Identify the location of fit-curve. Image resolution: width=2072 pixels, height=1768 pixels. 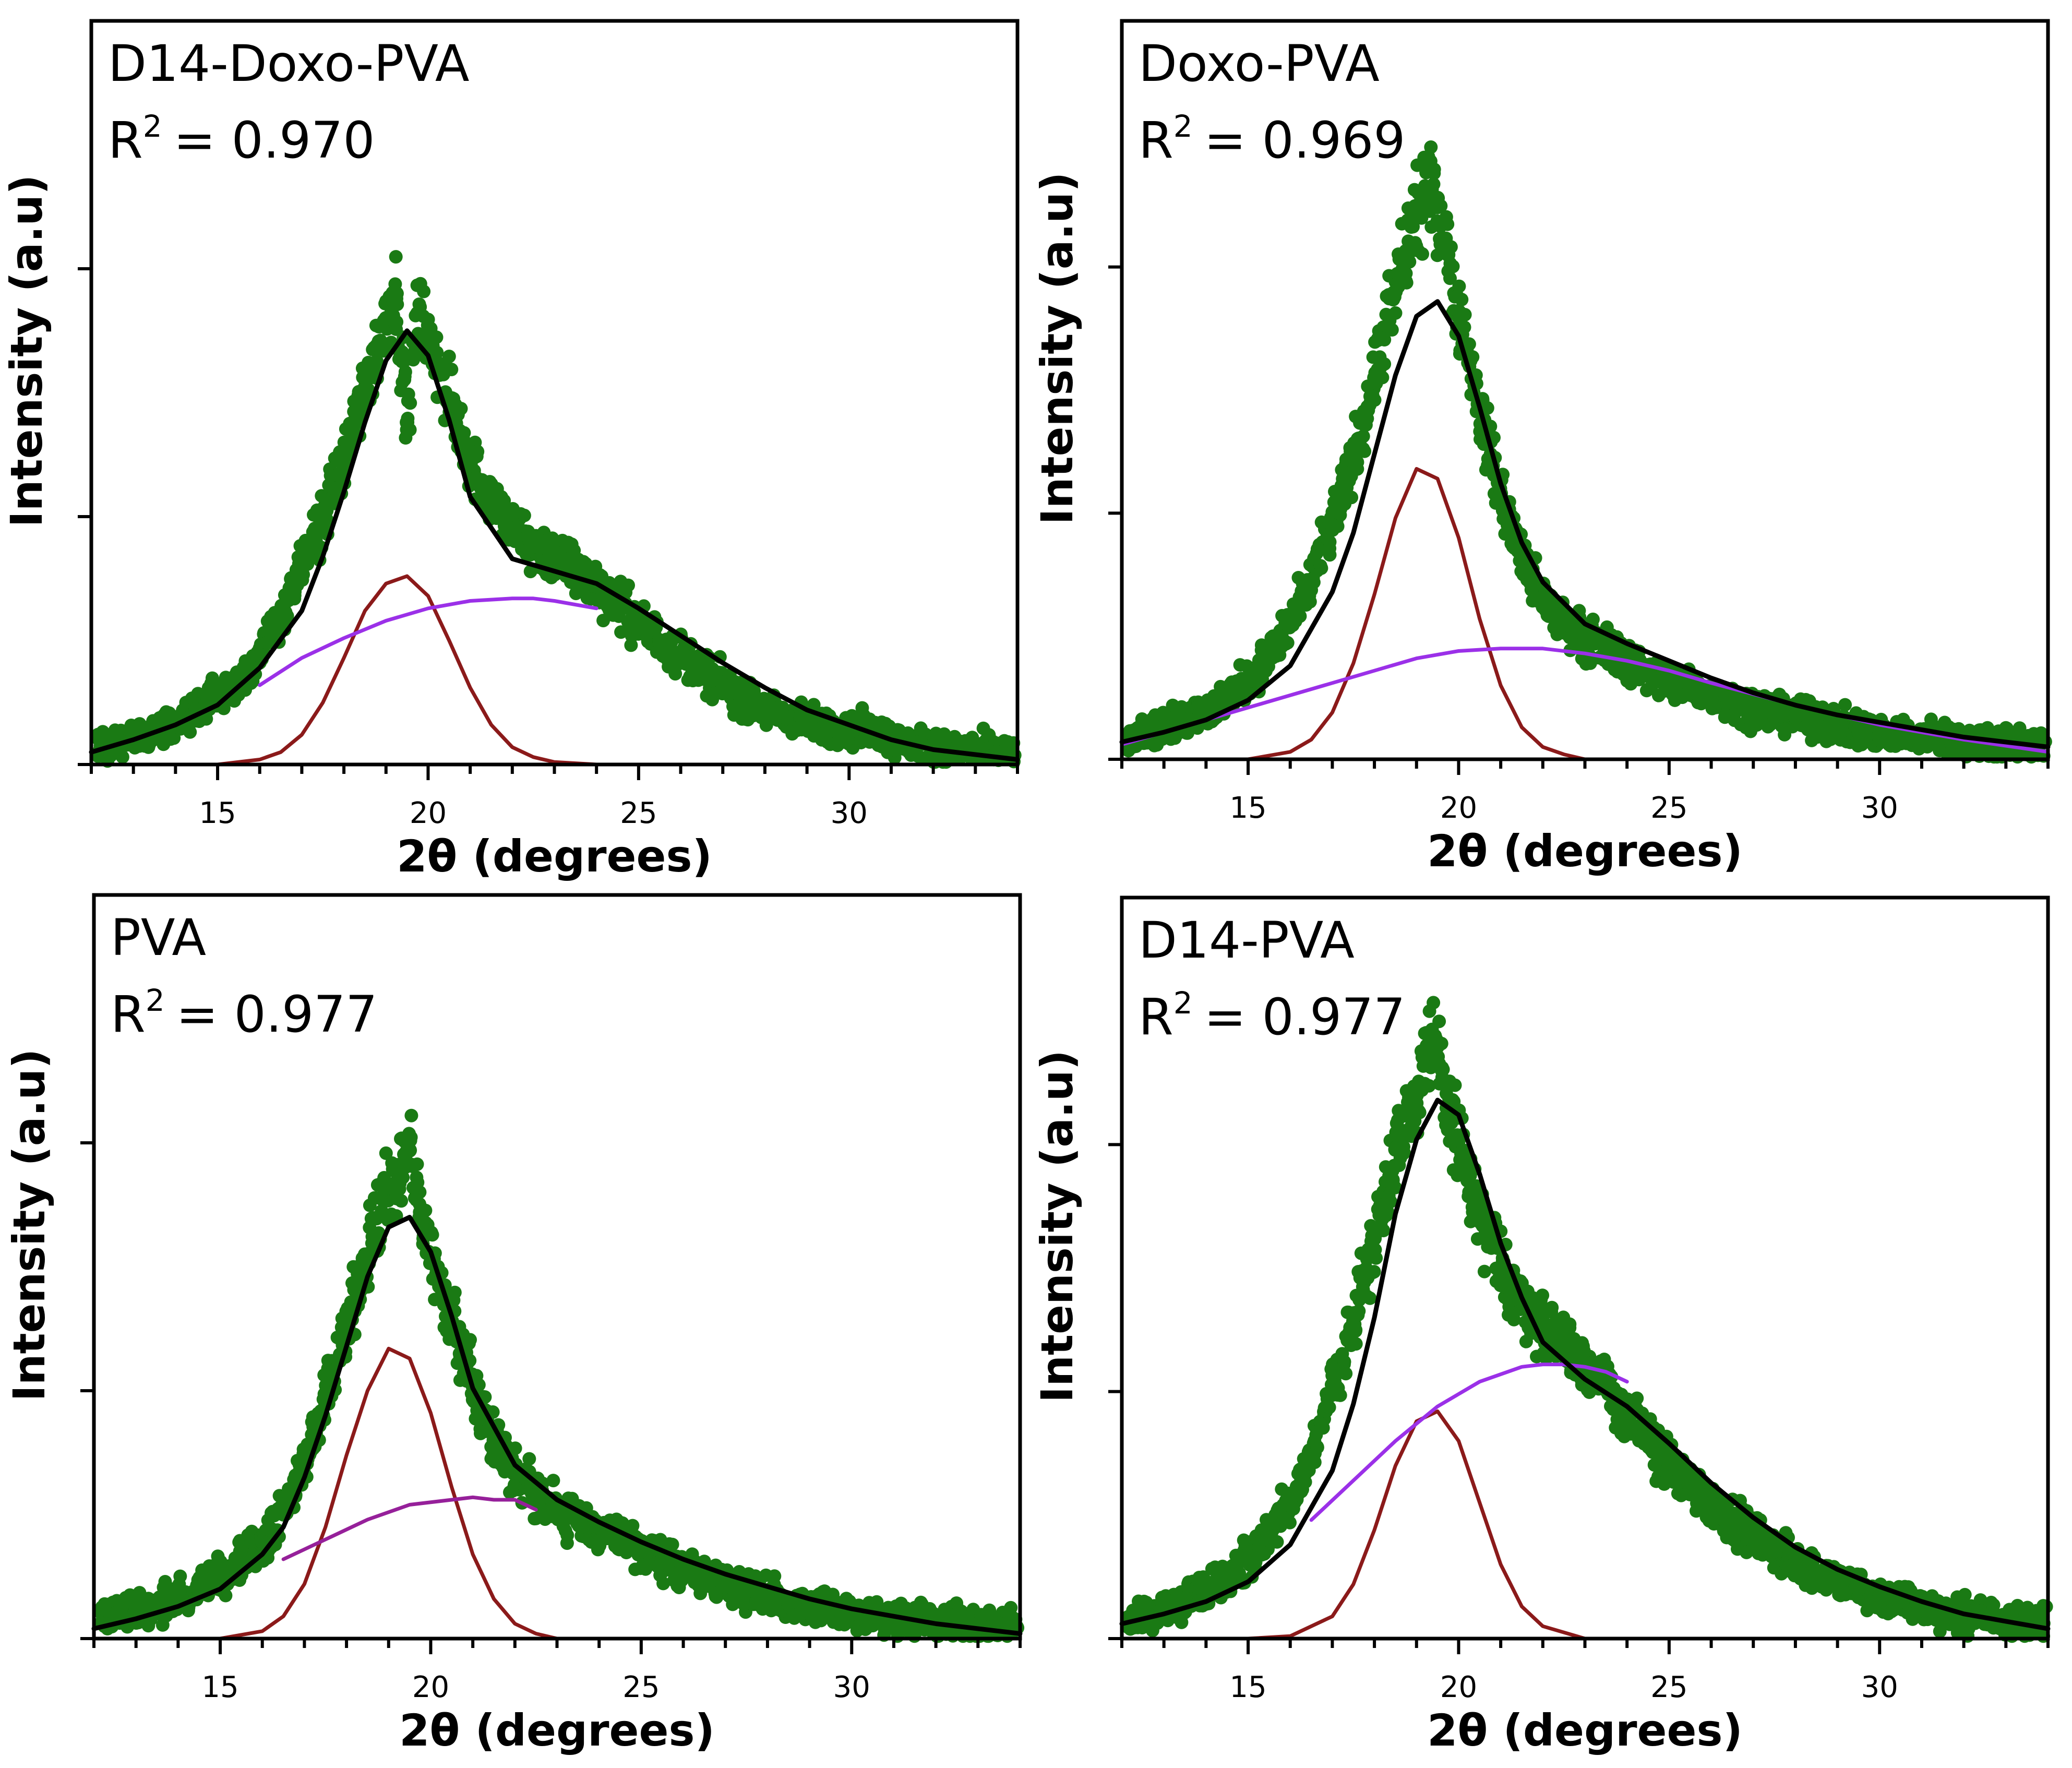
(557, 1425).